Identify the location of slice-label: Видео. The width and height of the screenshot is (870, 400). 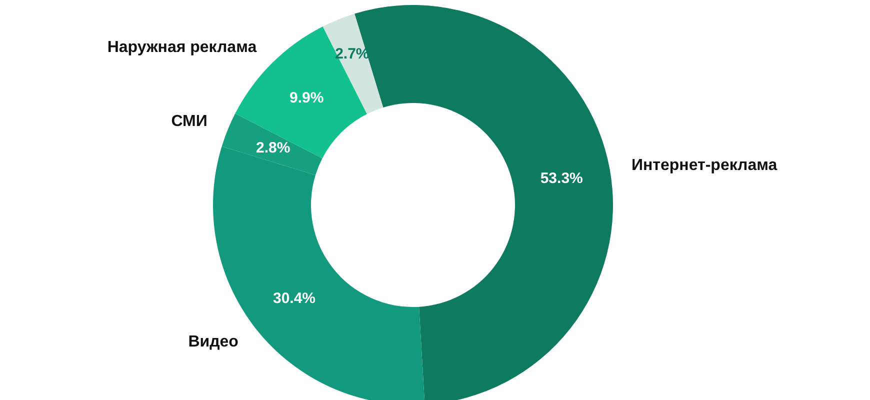
(213, 342).